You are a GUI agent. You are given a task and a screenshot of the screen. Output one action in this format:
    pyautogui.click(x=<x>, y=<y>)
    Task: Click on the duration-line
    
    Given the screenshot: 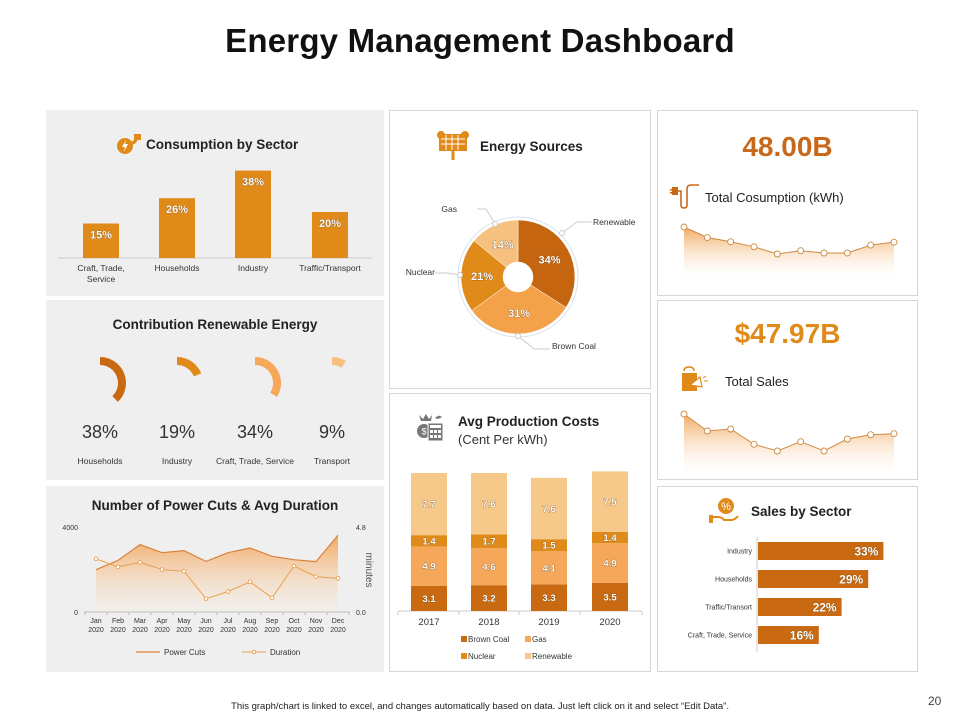 What is the action you would take?
    pyautogui.click(x=217, y=579)
    